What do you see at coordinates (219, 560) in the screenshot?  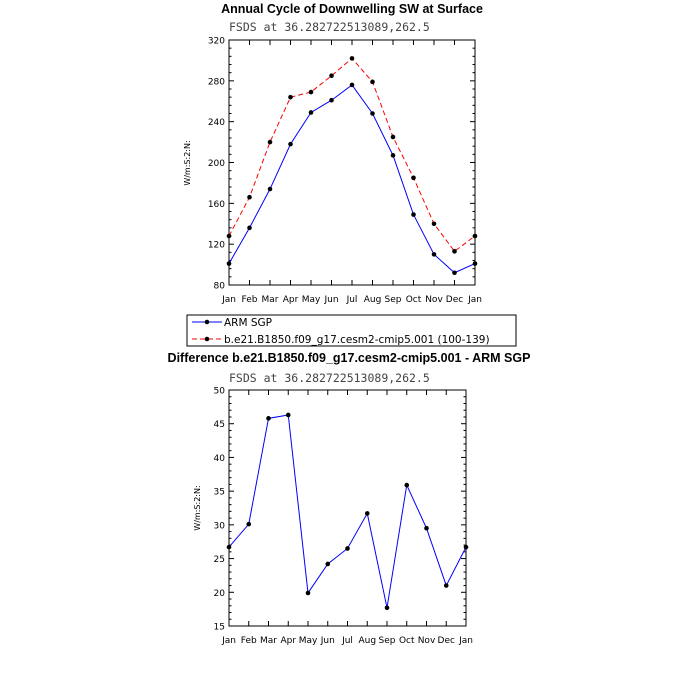 I see `bottom-ytick-label: 25` at bounding box center [219, 560].